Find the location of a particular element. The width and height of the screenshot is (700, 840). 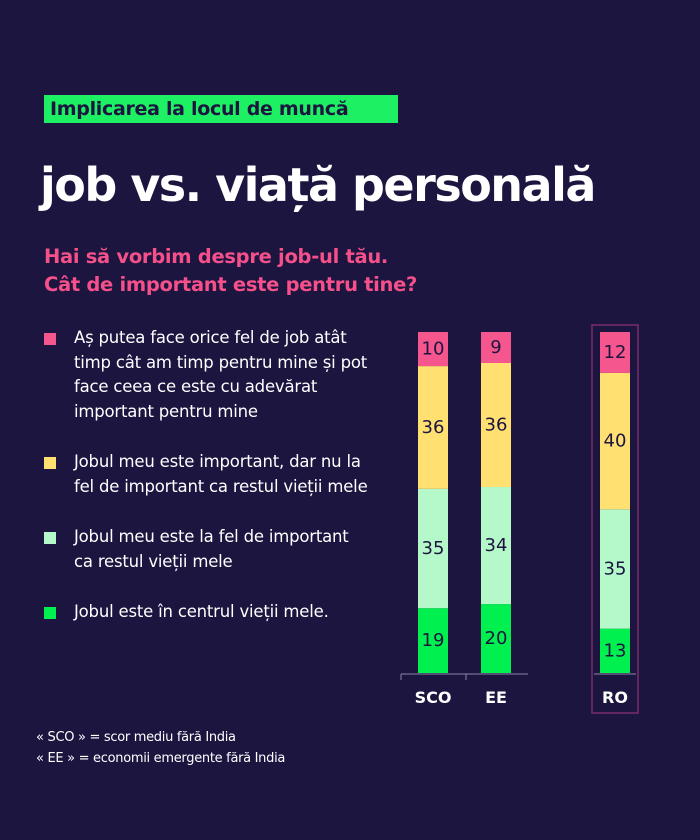

data-label: 13 is located at coordinates (615, 650).